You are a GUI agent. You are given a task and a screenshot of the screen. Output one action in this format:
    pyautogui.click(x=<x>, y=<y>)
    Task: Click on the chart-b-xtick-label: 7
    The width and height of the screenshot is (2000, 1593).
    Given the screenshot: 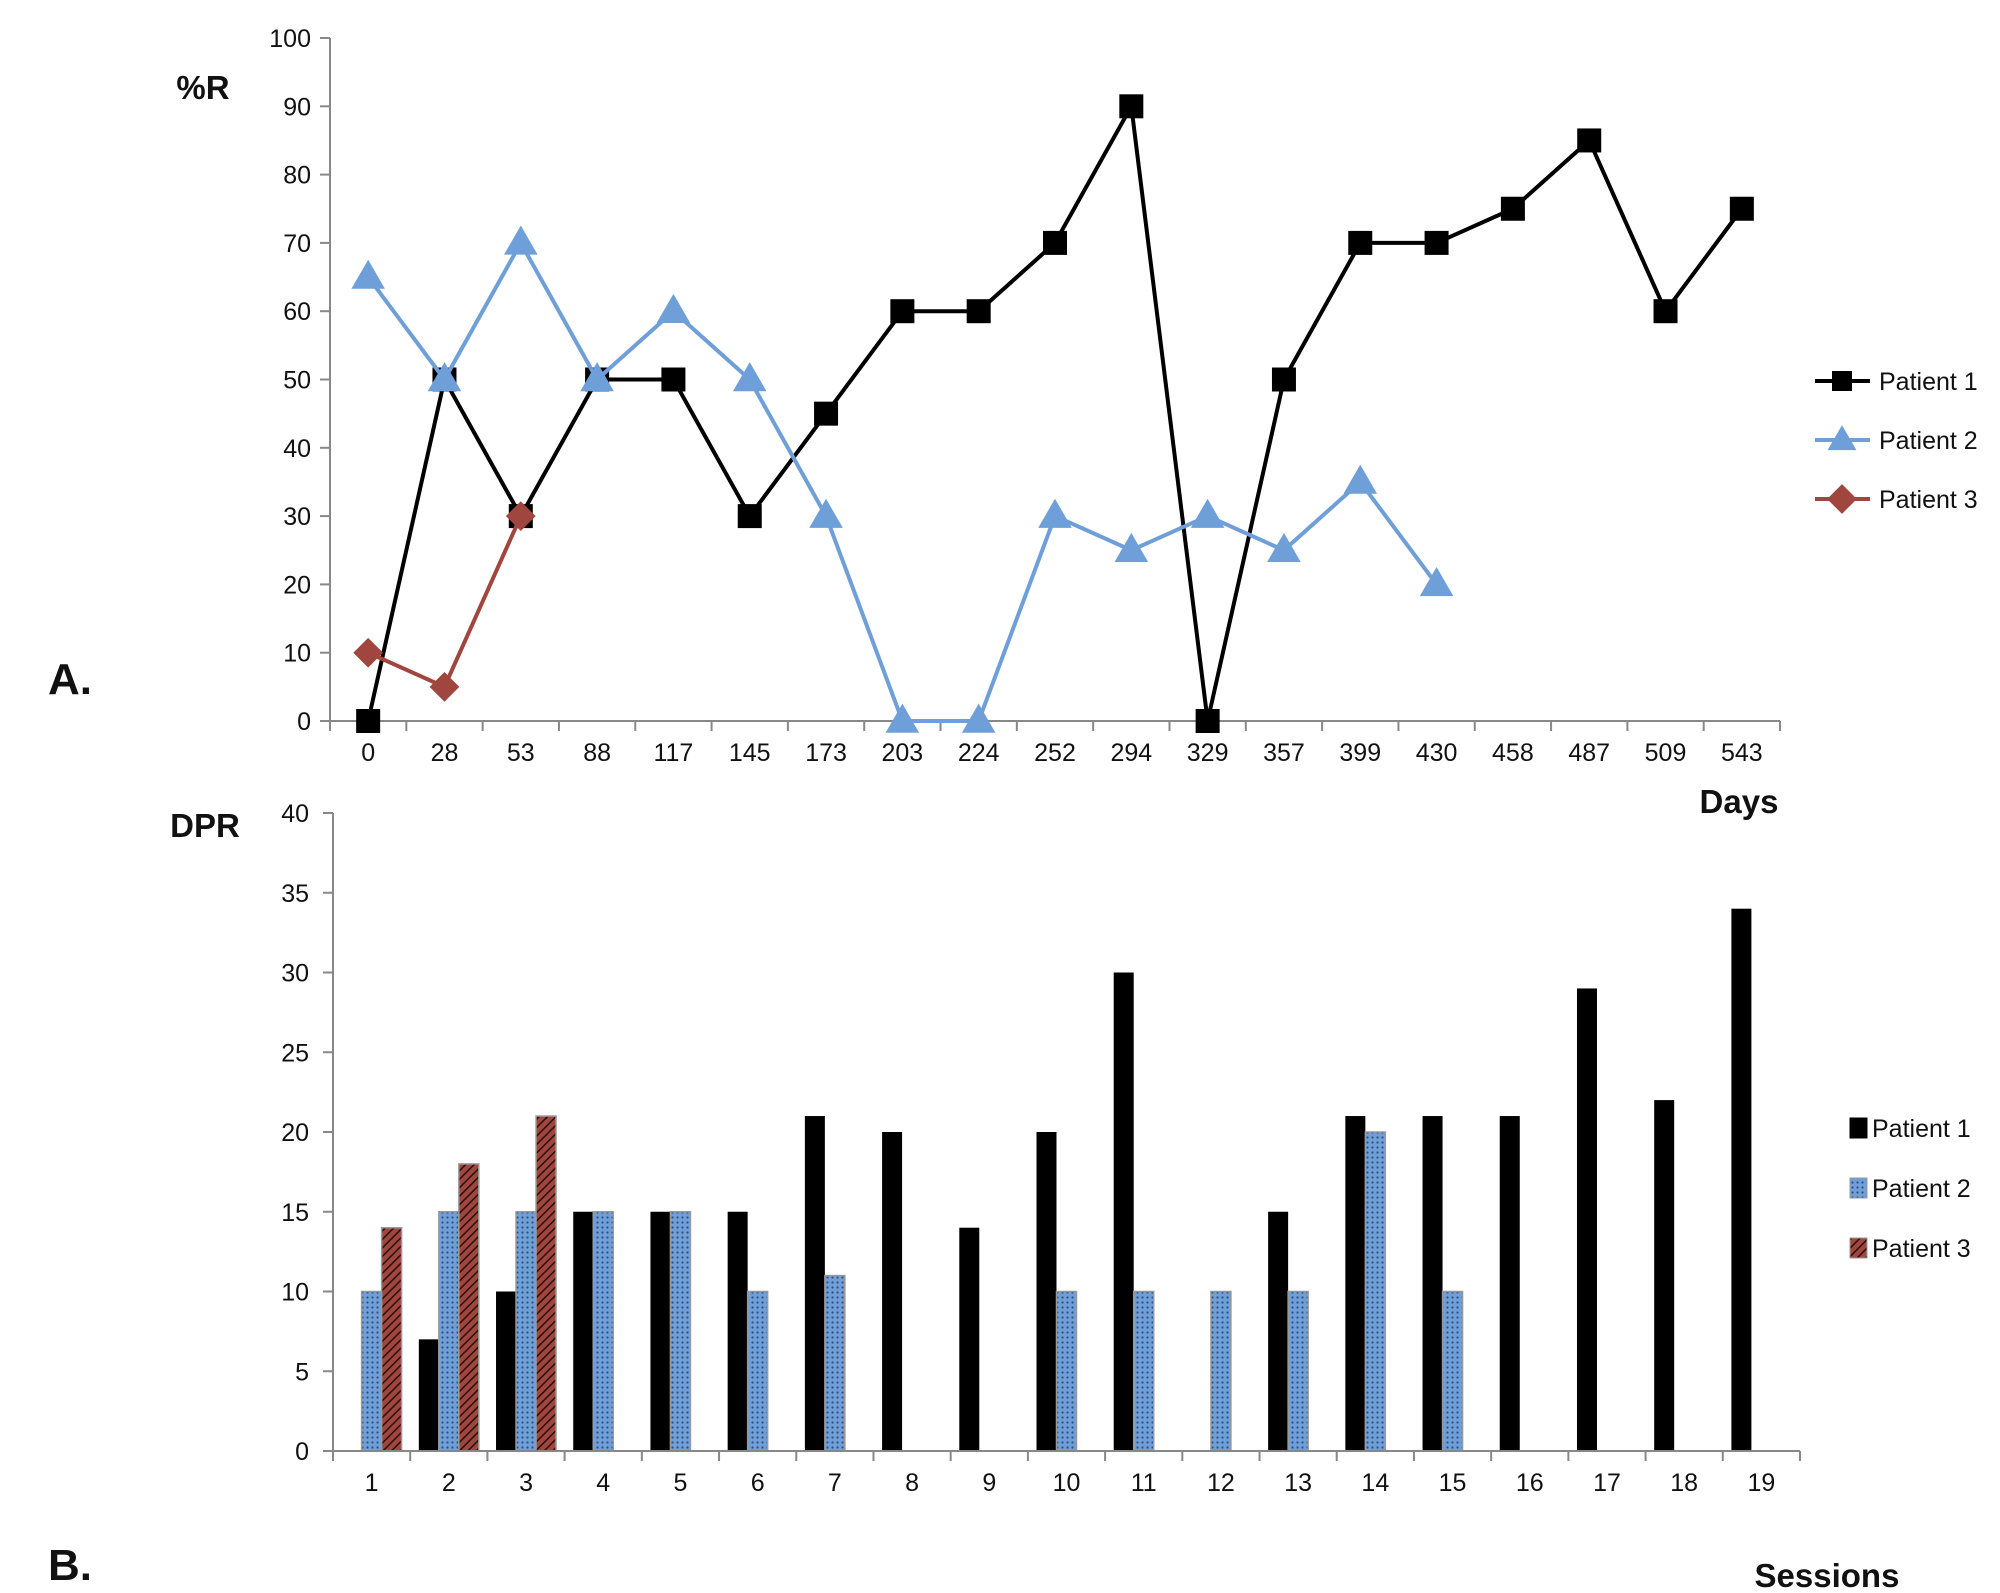 What is the action you would take?
    pyautogui.click(x=835, y=1483)
    